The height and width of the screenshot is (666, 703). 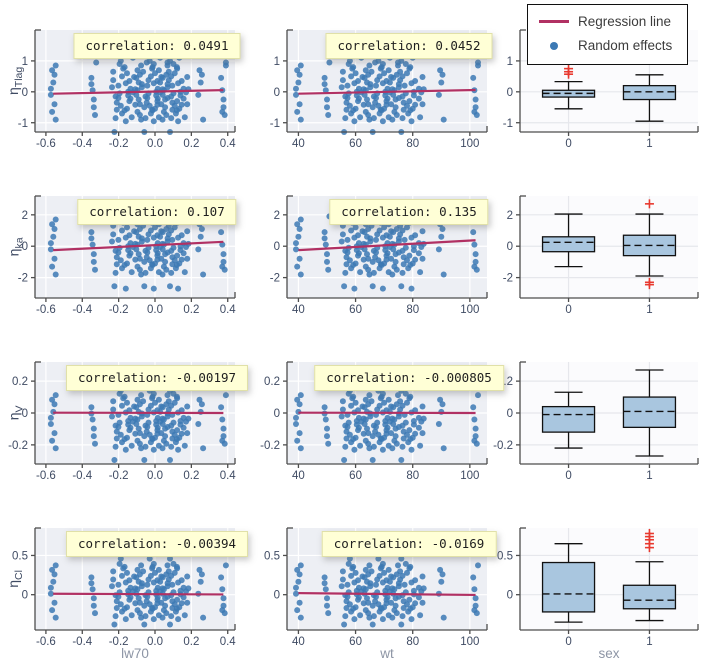 I want to click on y-tick-label: -0.2, so click(x=270, y=446).